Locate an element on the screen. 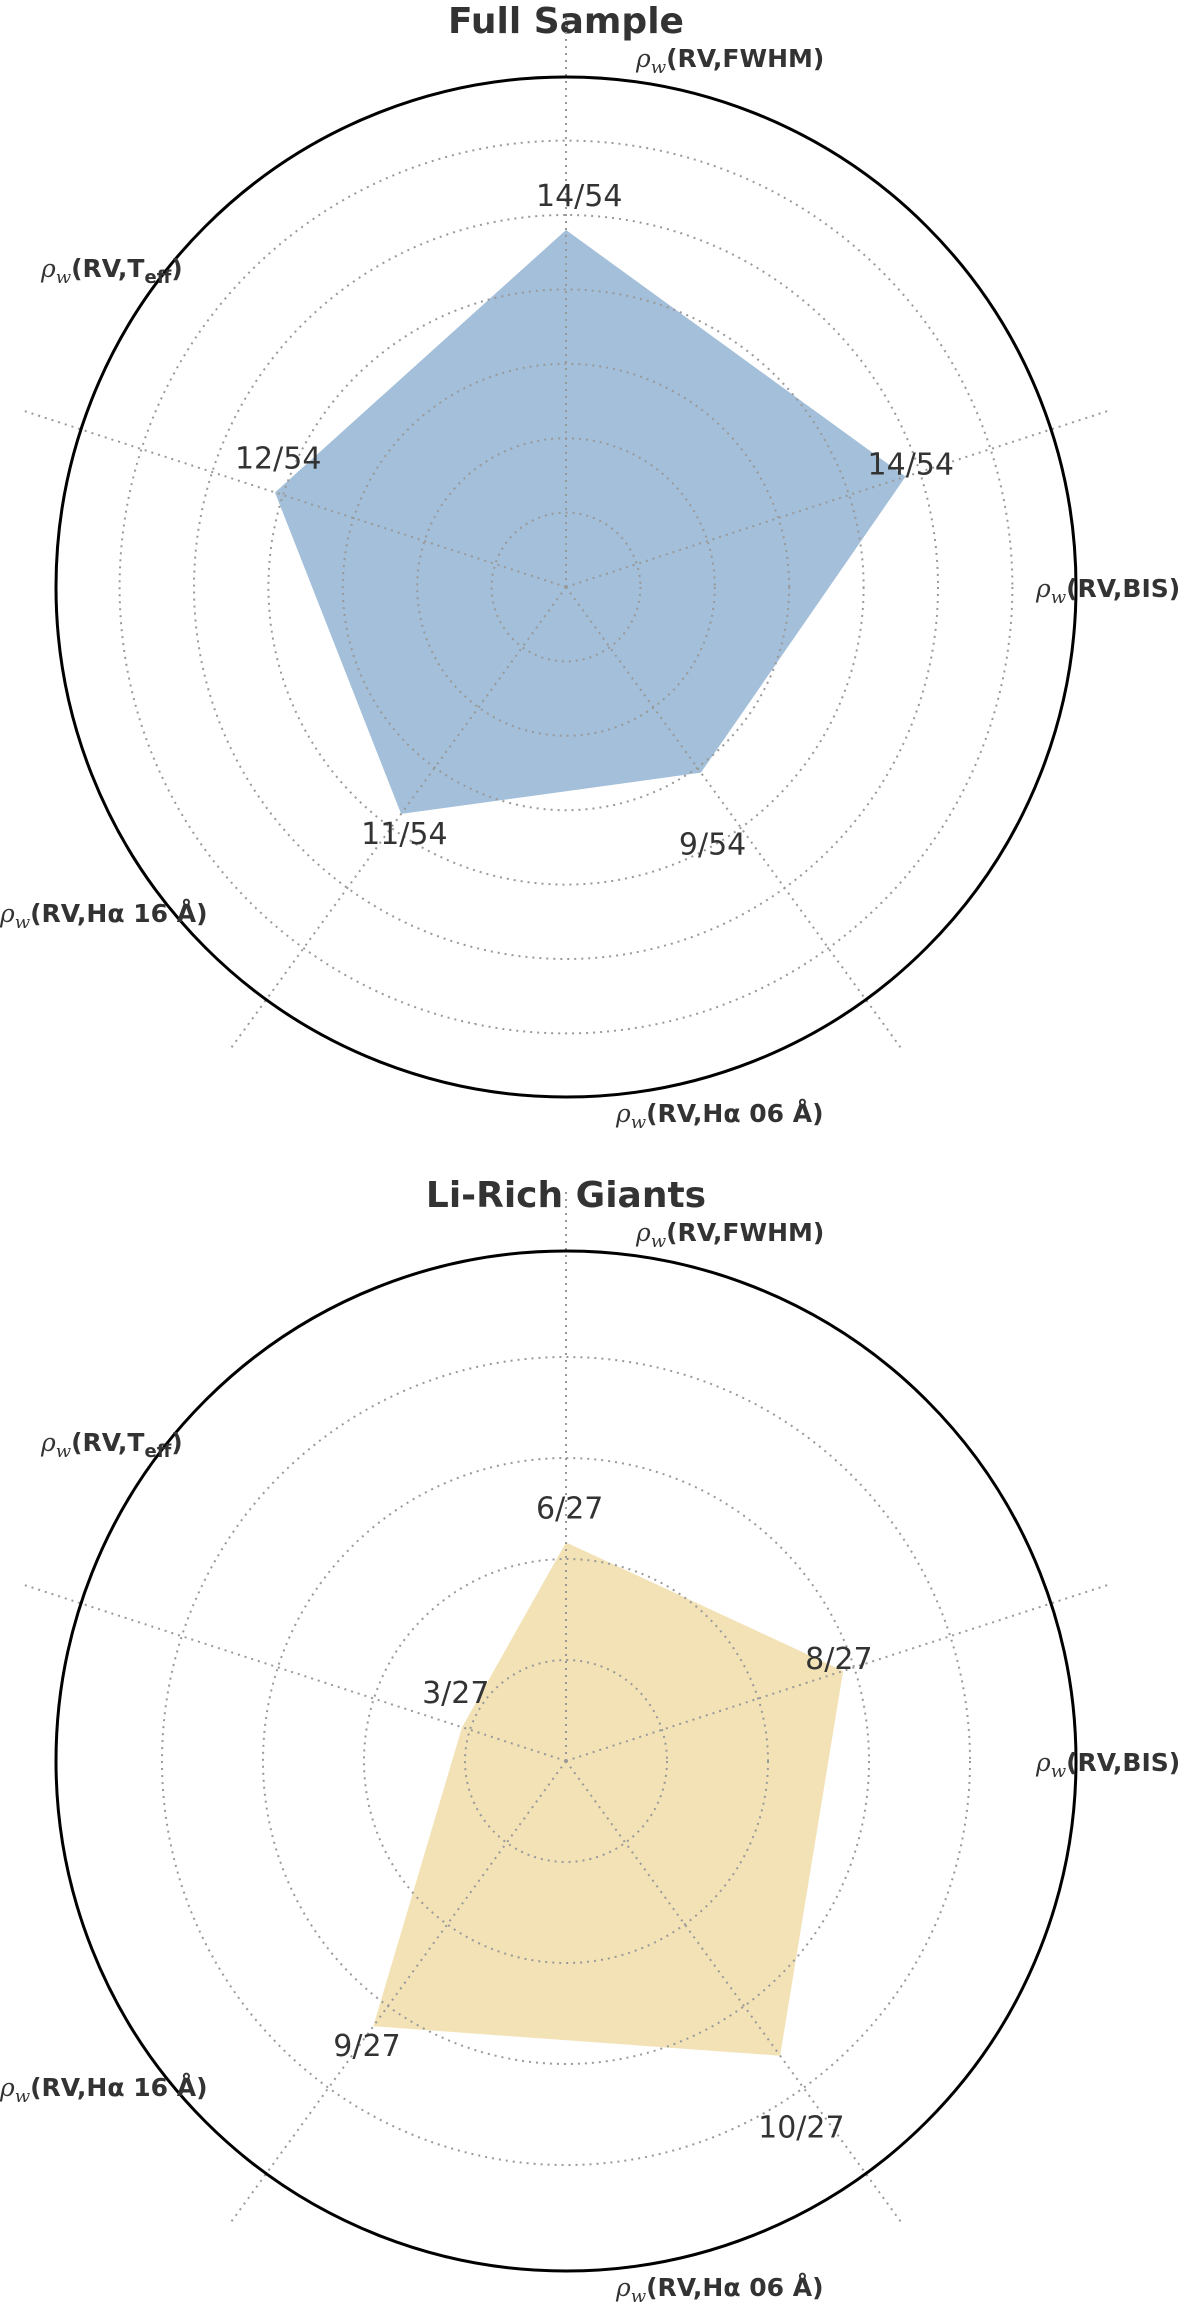 This screenshot has width=1200, height=2307. value-label: 11/54 is located at coordinates (404, 834).